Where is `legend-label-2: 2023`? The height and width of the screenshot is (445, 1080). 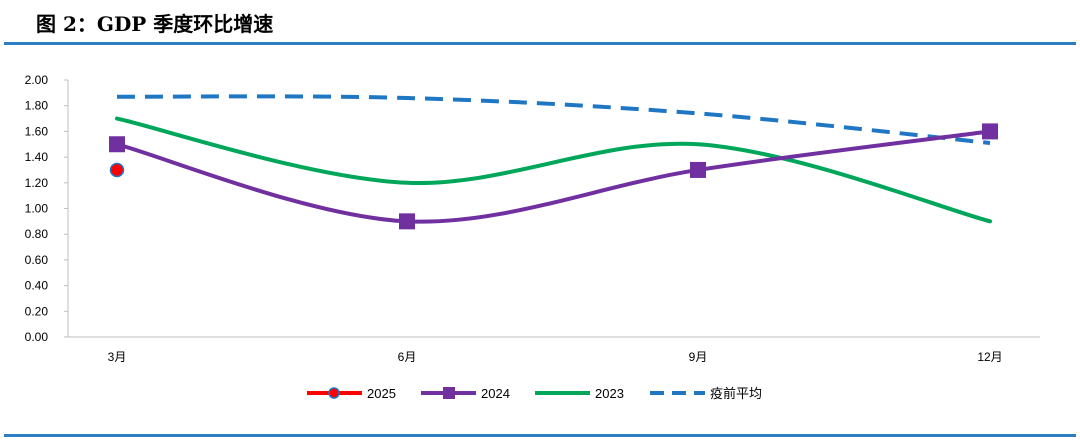 legend-label-2: 2023 is located at coordinates (609, 393).